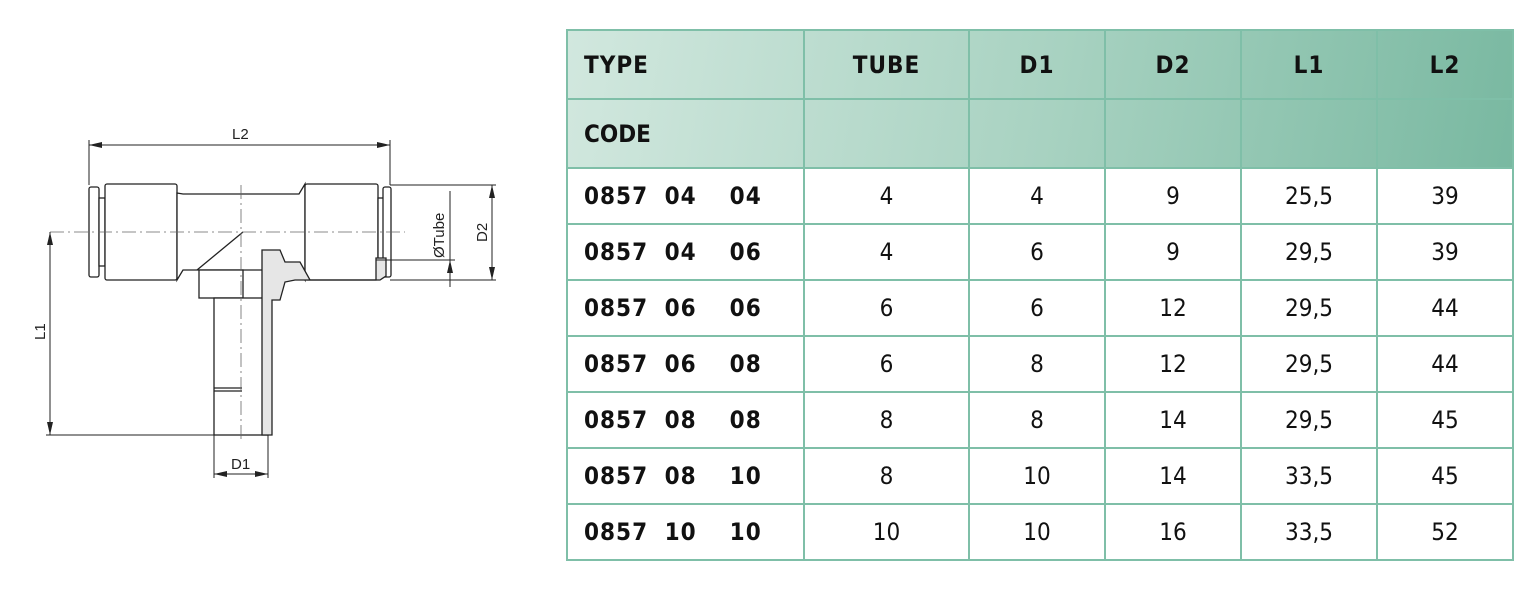 The height and width of the screenshot is (597, 1539). I want to click on header-tube: TUBE, so click(886, 64).